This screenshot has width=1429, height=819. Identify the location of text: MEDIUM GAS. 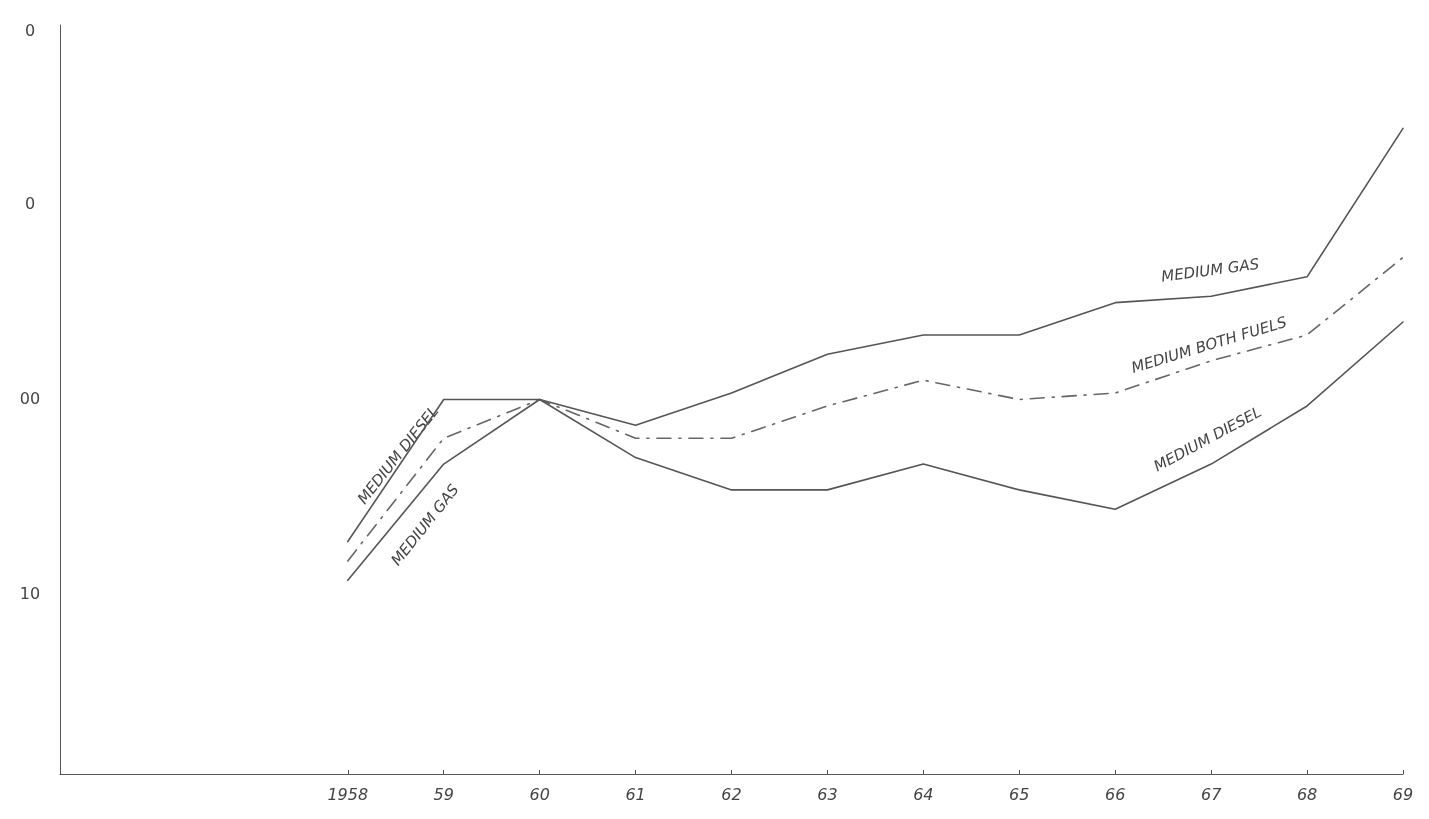
(1210, 270).